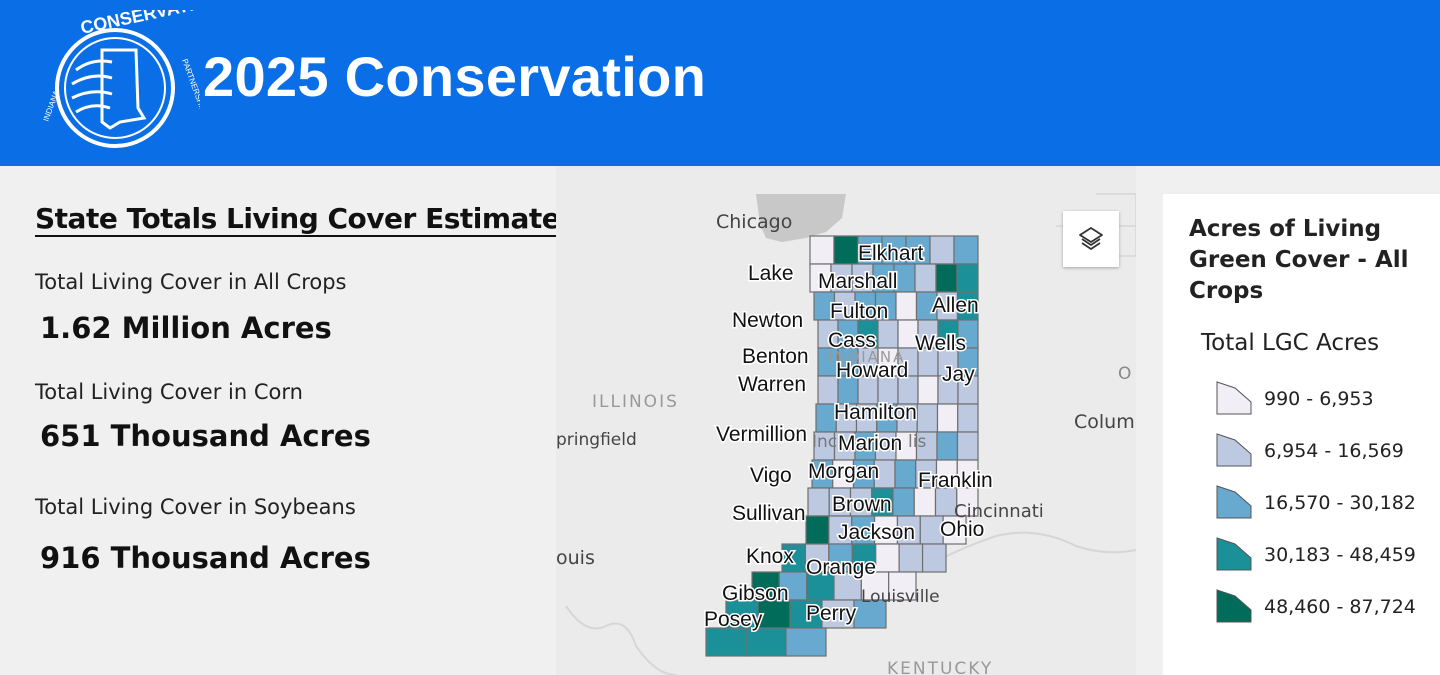 Image resolution: width=1440 pixels, height=675 pixels. I want to click on label-indianapolis-b: lis, so click(917, 442).